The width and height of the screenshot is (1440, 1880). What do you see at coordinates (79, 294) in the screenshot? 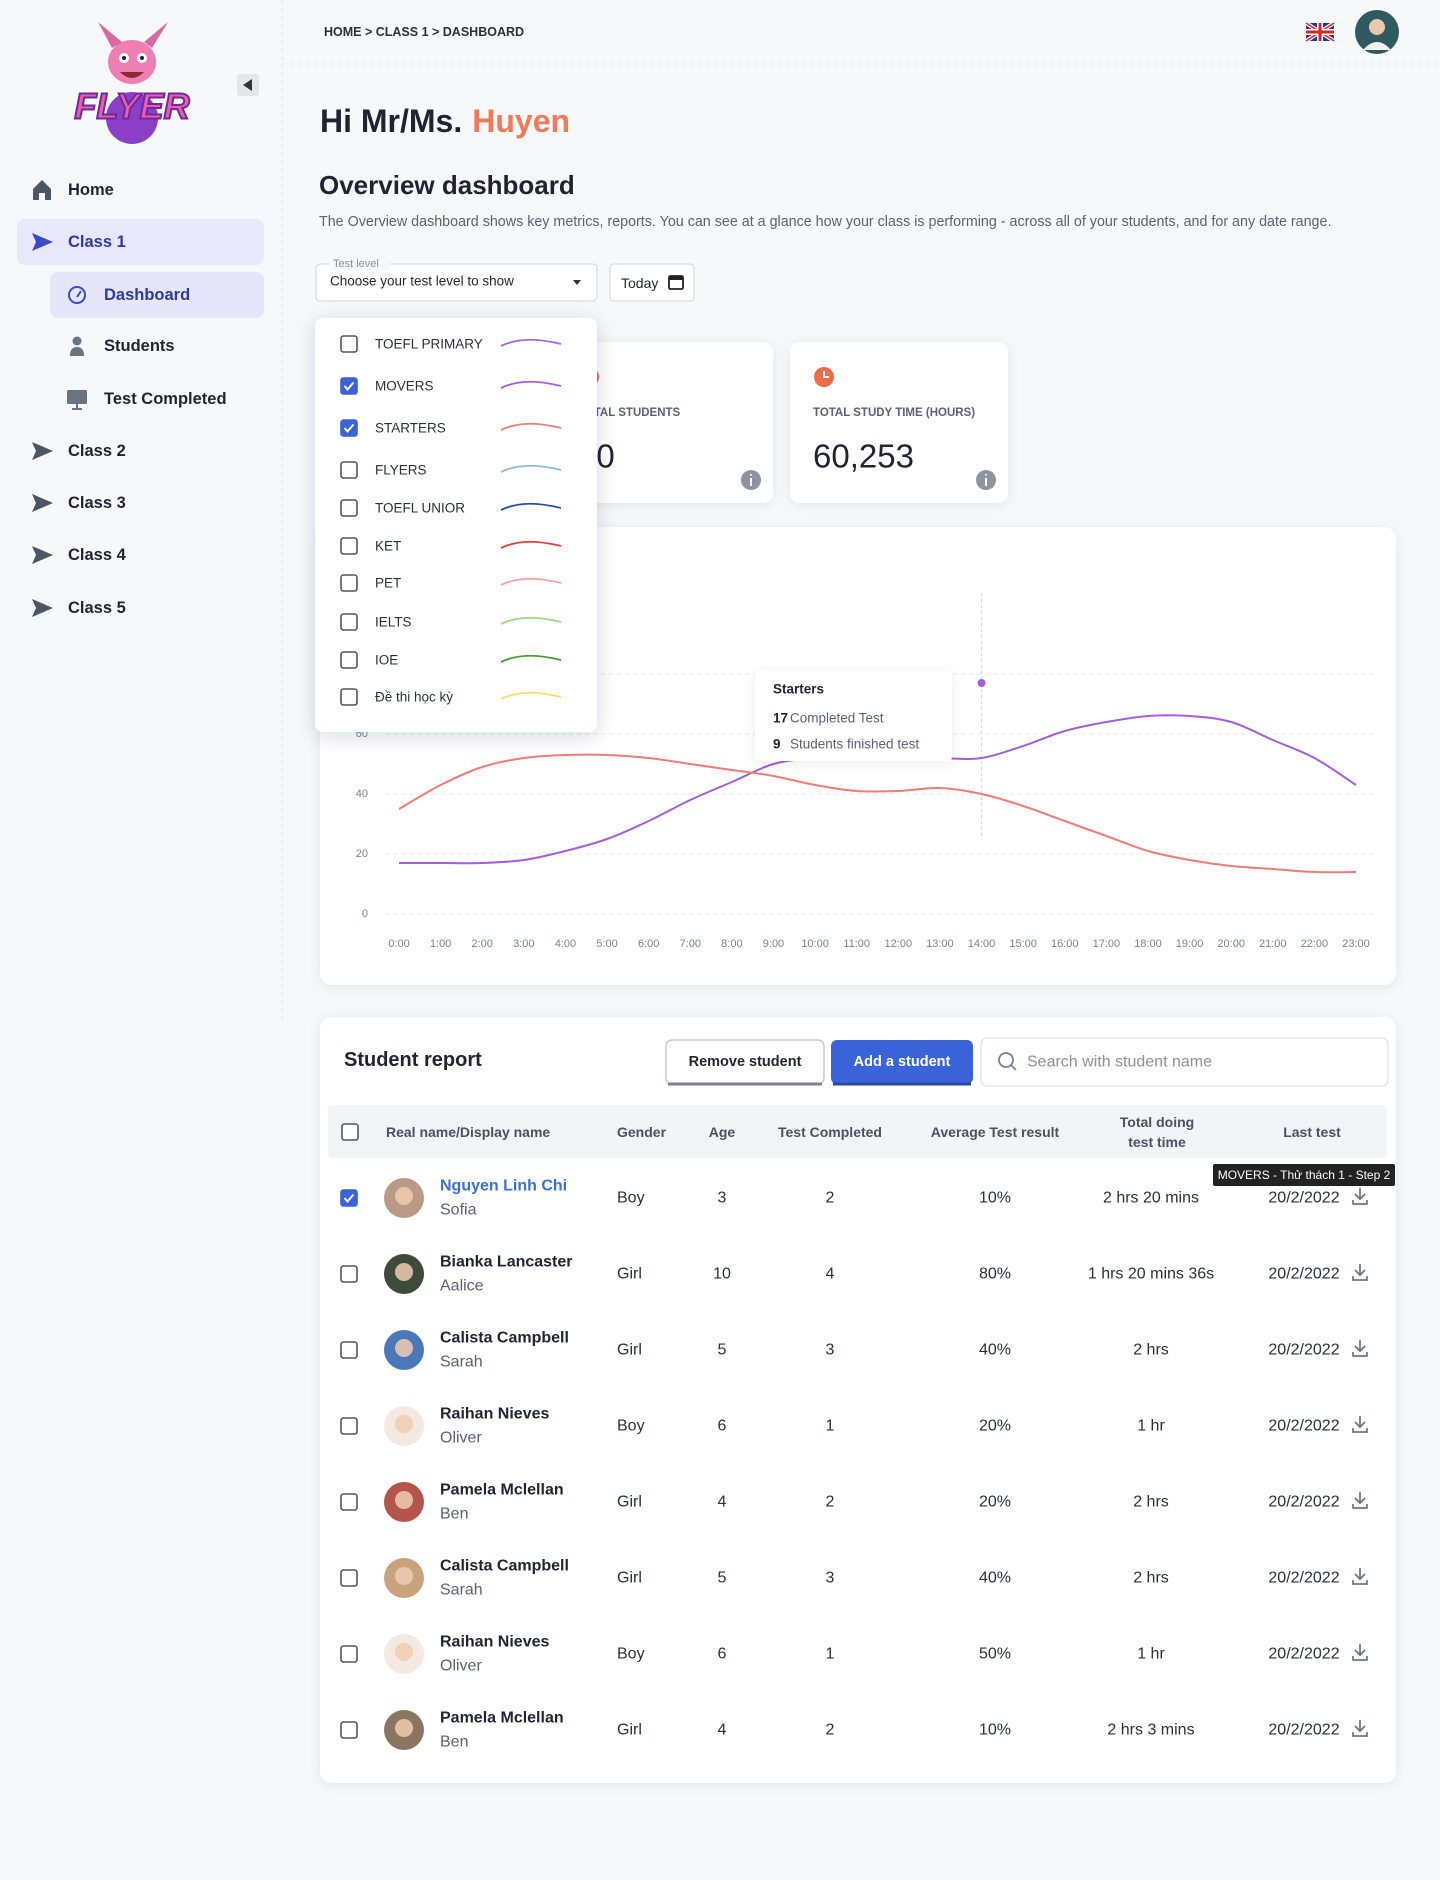
I see `dashboard-icon-needle` at bounding box center [79, 294].